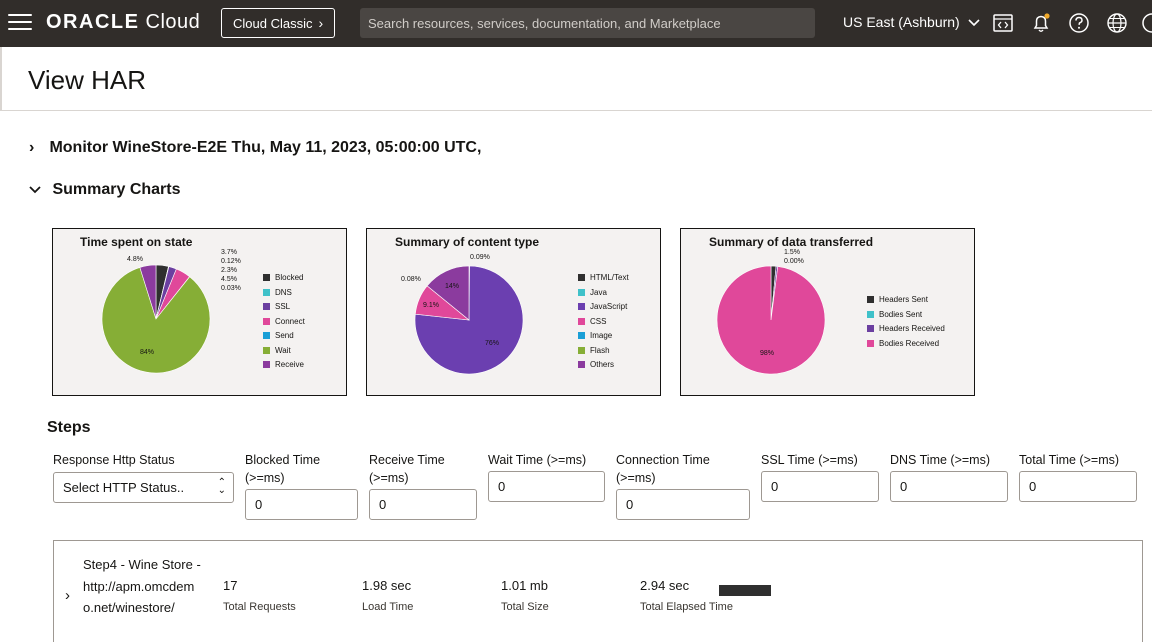  Describe the element at coordinates (1078, 486) in the screenshot. I see `total-time-input` at that location.